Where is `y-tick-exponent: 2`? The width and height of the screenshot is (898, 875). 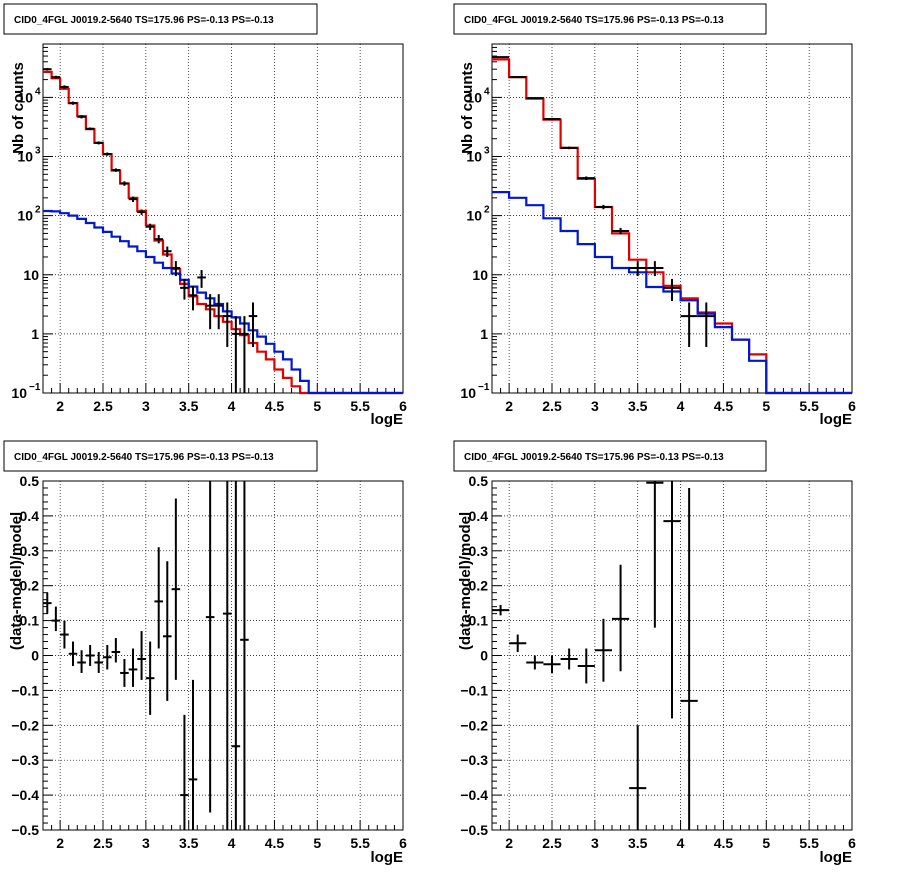 y-tick-exponent: 2 is located at coordinates (38, 210).